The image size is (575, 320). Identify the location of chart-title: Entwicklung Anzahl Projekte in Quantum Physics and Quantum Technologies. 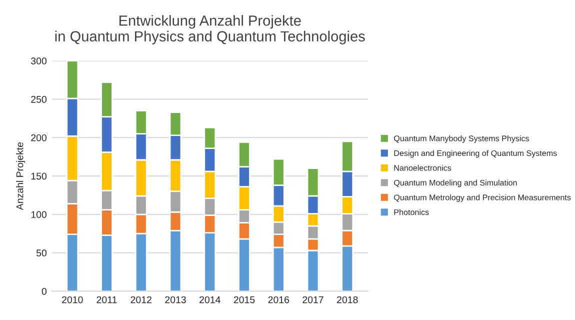
(210, 29).